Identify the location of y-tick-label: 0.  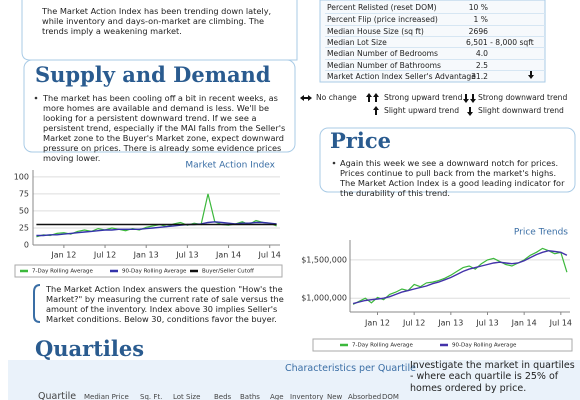
(26, 245).